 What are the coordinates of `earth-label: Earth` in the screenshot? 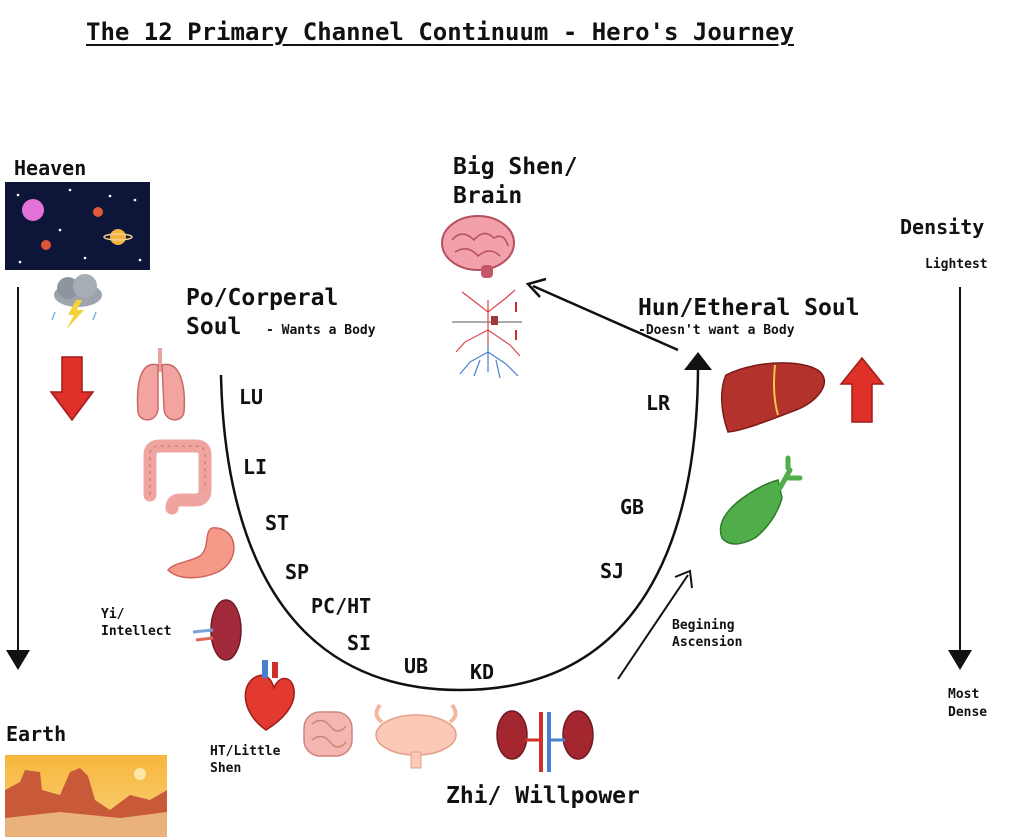 It's located at (36, 734).